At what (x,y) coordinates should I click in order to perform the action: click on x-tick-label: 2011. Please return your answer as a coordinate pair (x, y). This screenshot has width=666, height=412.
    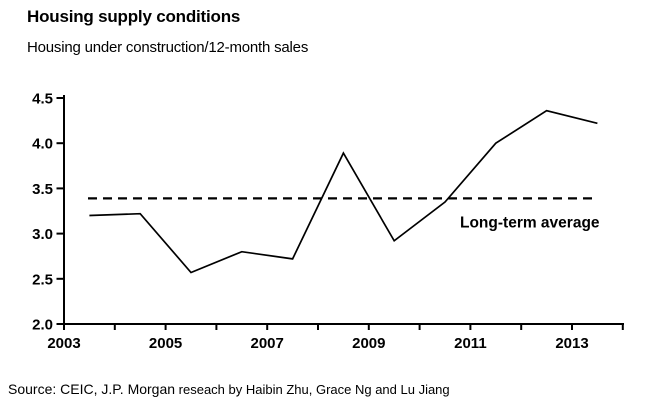
    Looking at the image, I should click on (470, 343).